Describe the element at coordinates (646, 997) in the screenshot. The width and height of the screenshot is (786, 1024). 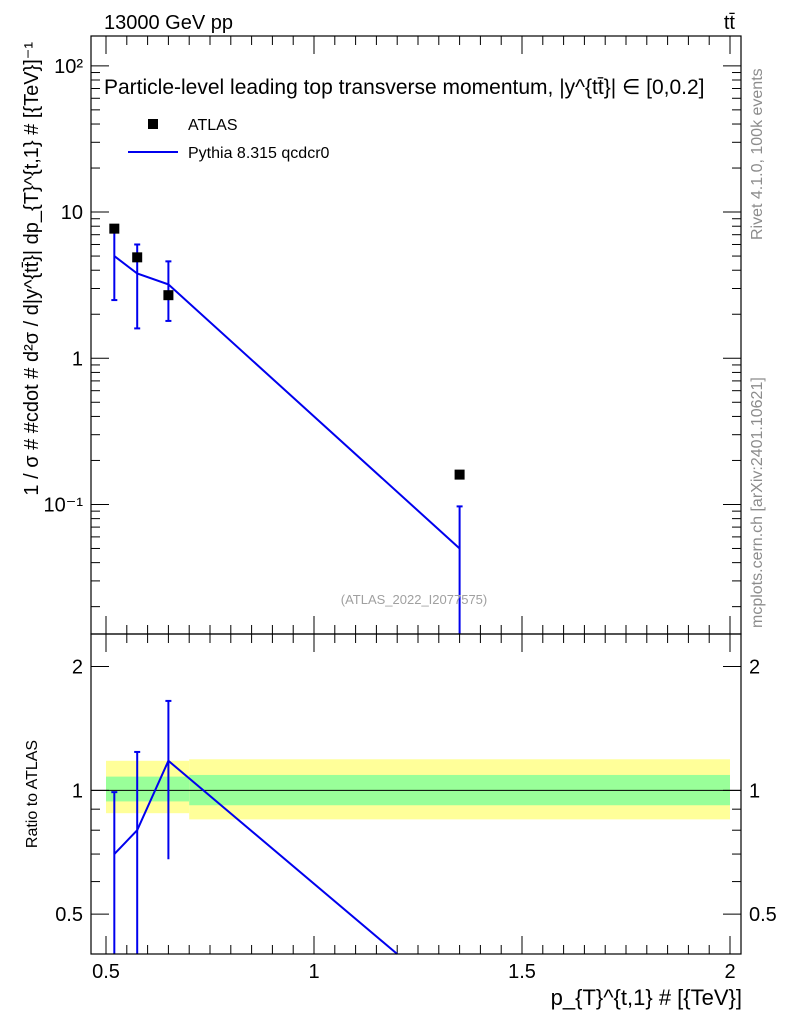
I see `x-axis-label: p_{T}^{t,1} # [{TeV}]` at that location.